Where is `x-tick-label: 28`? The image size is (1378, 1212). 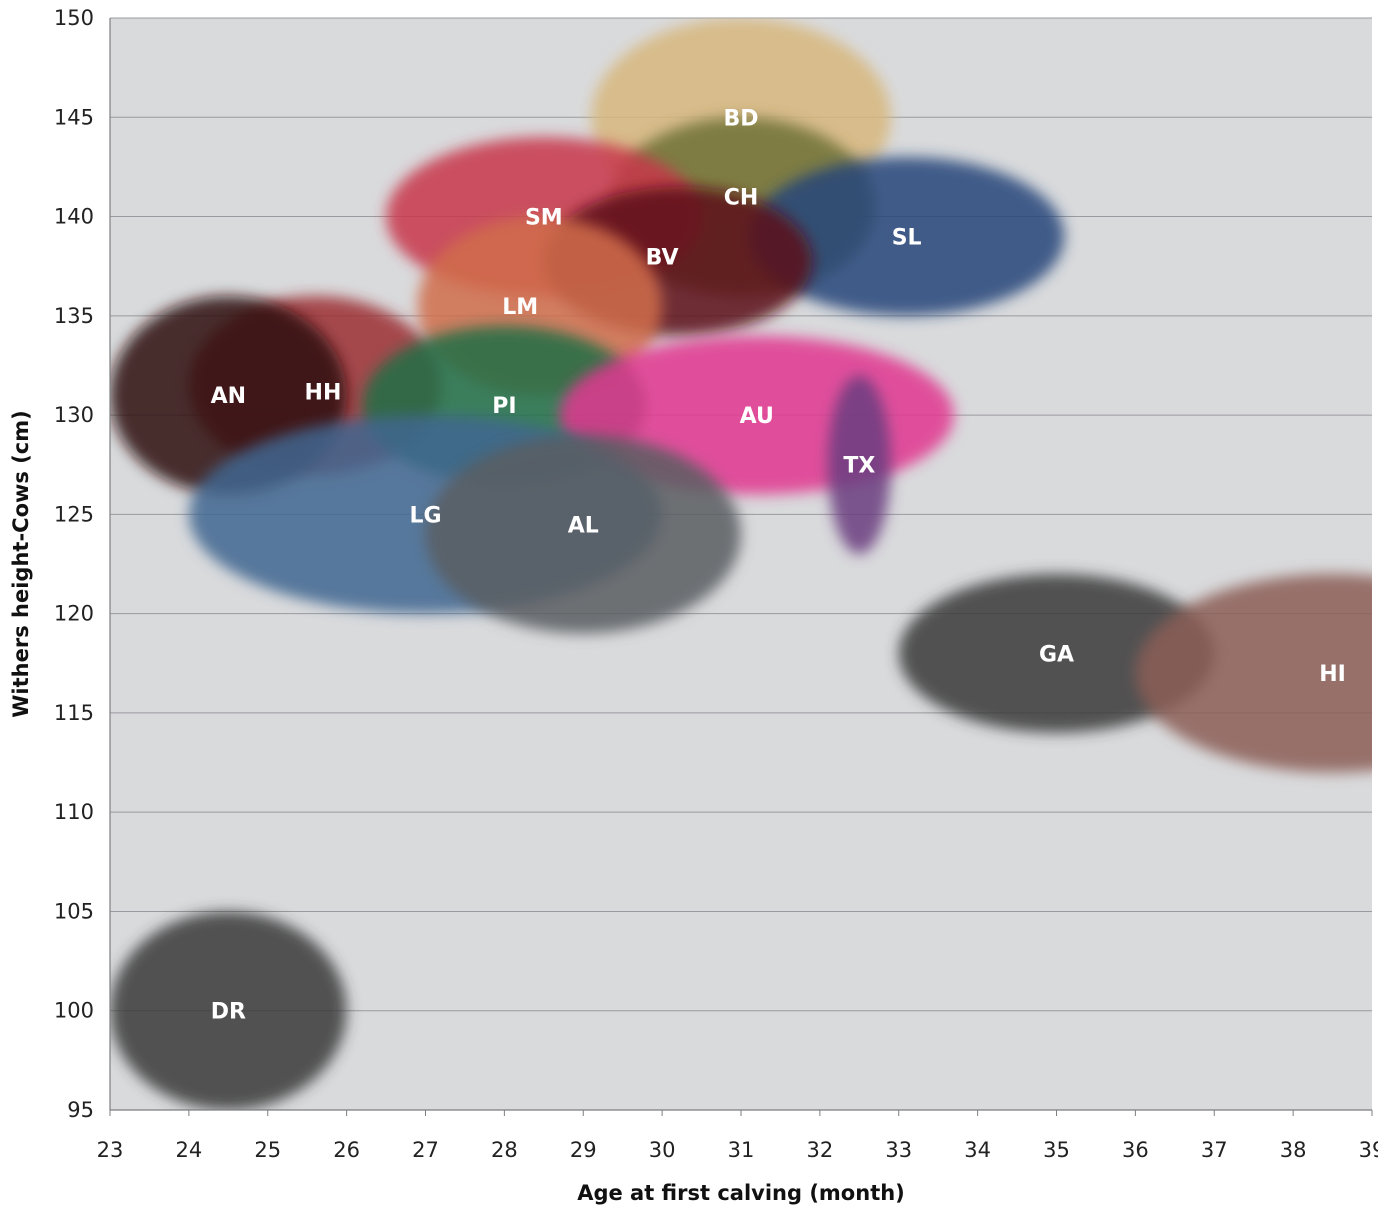
x-tick-label: 28 is located at coordinates (504, 1150).